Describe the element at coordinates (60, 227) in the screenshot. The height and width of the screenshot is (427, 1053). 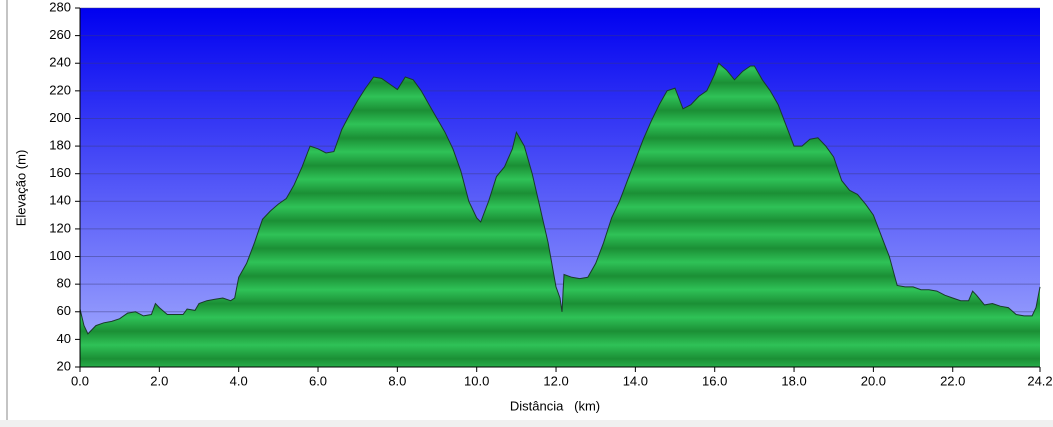
I see `y-tick-label: 120` at that location.